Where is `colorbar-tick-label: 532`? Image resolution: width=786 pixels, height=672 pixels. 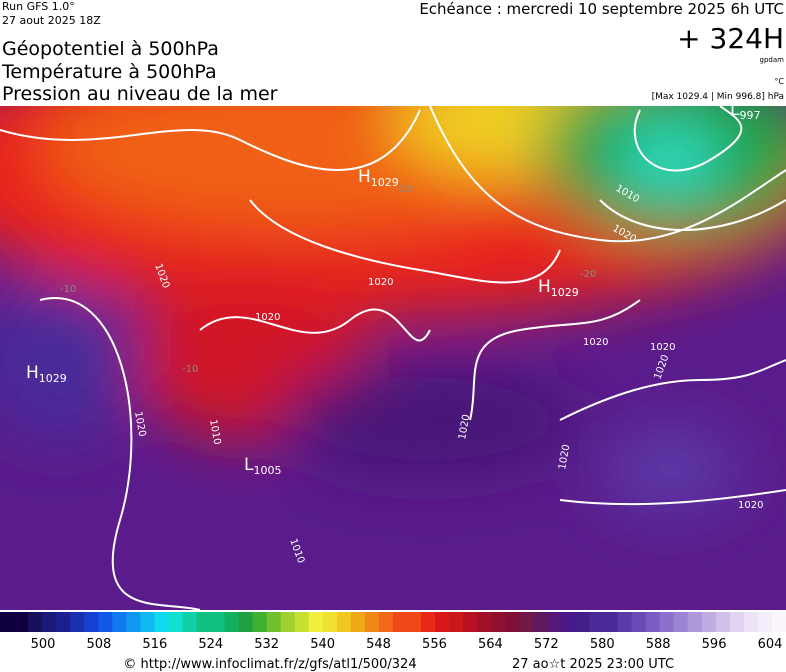
colorbar-tick-label: 532 is located at coordinates (266, 644).